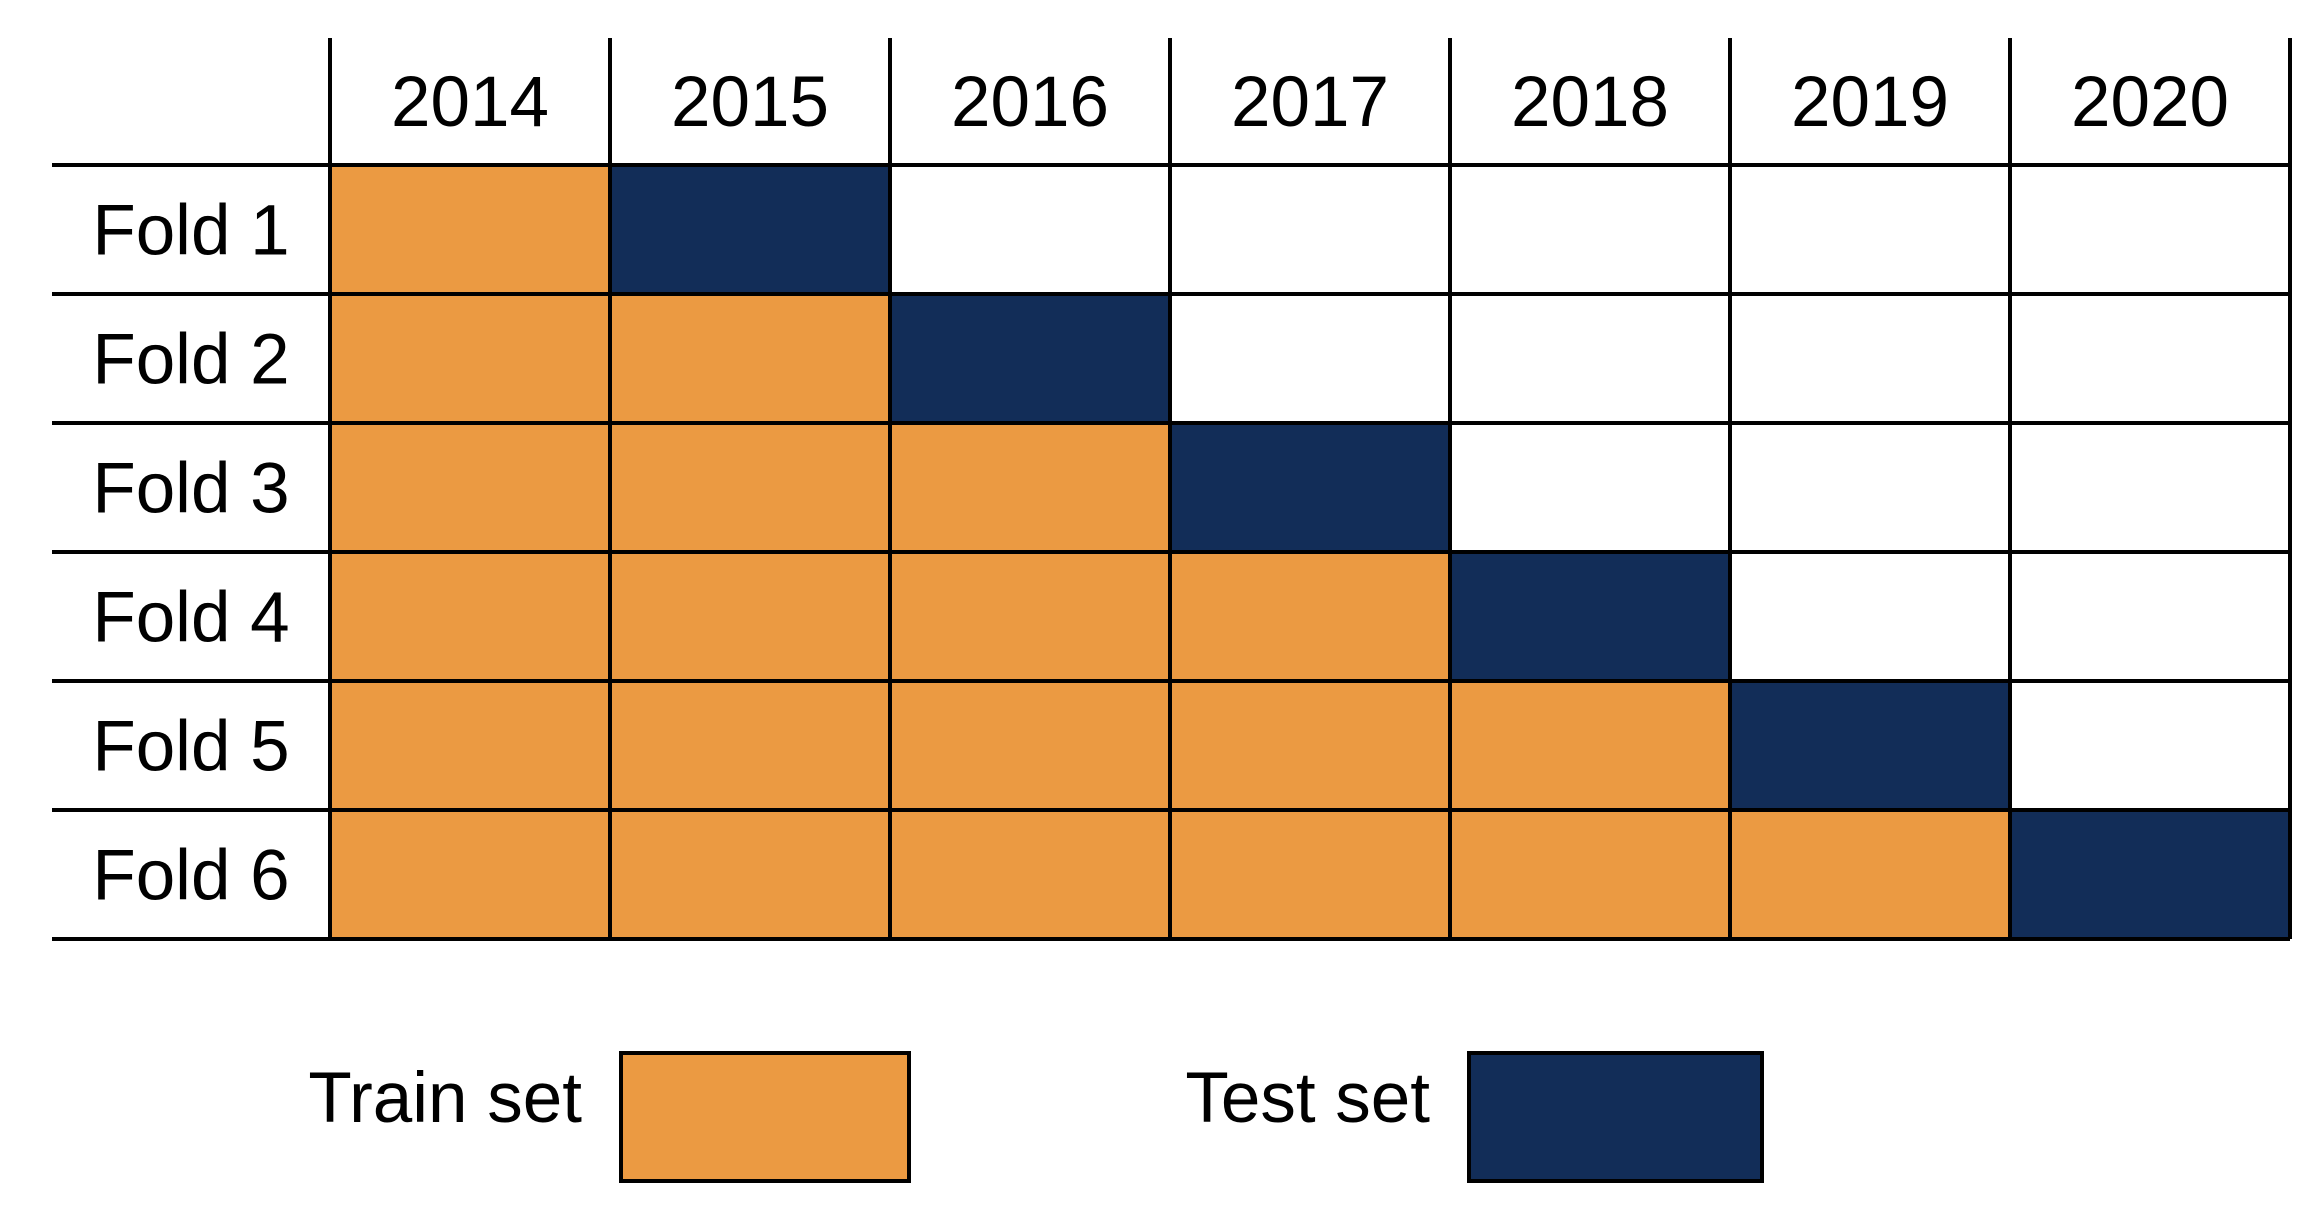 Image resolution: width=2316 pixels, height=1212 pixels. I want to click on fold-6-cell-2016-train, so click(1030, 874).